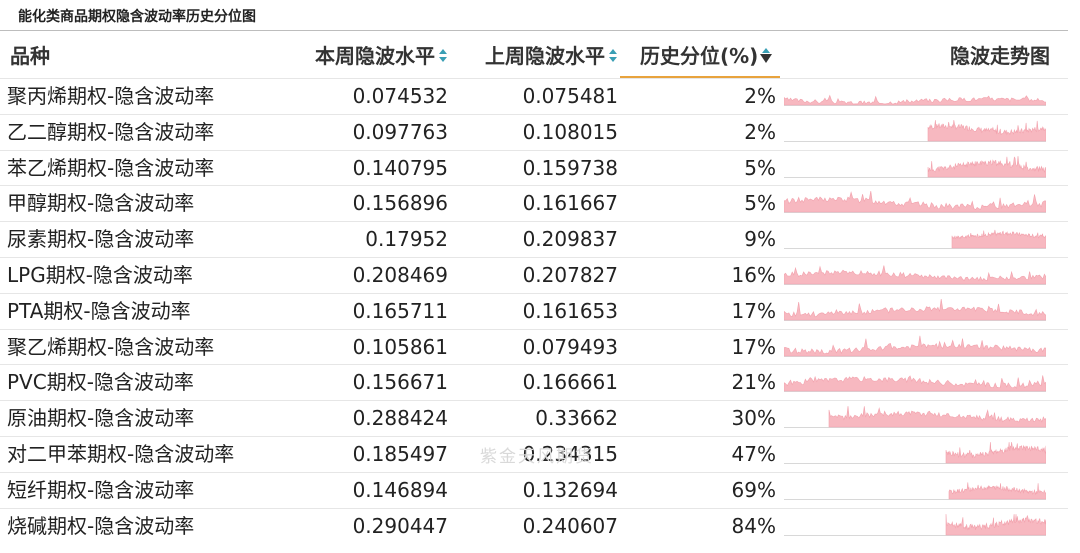 This screenshot has height=553, width=1080. Describe the element at coordinates (753, 310) in the screenshot. I see `row-percentile: 17%` at that location.